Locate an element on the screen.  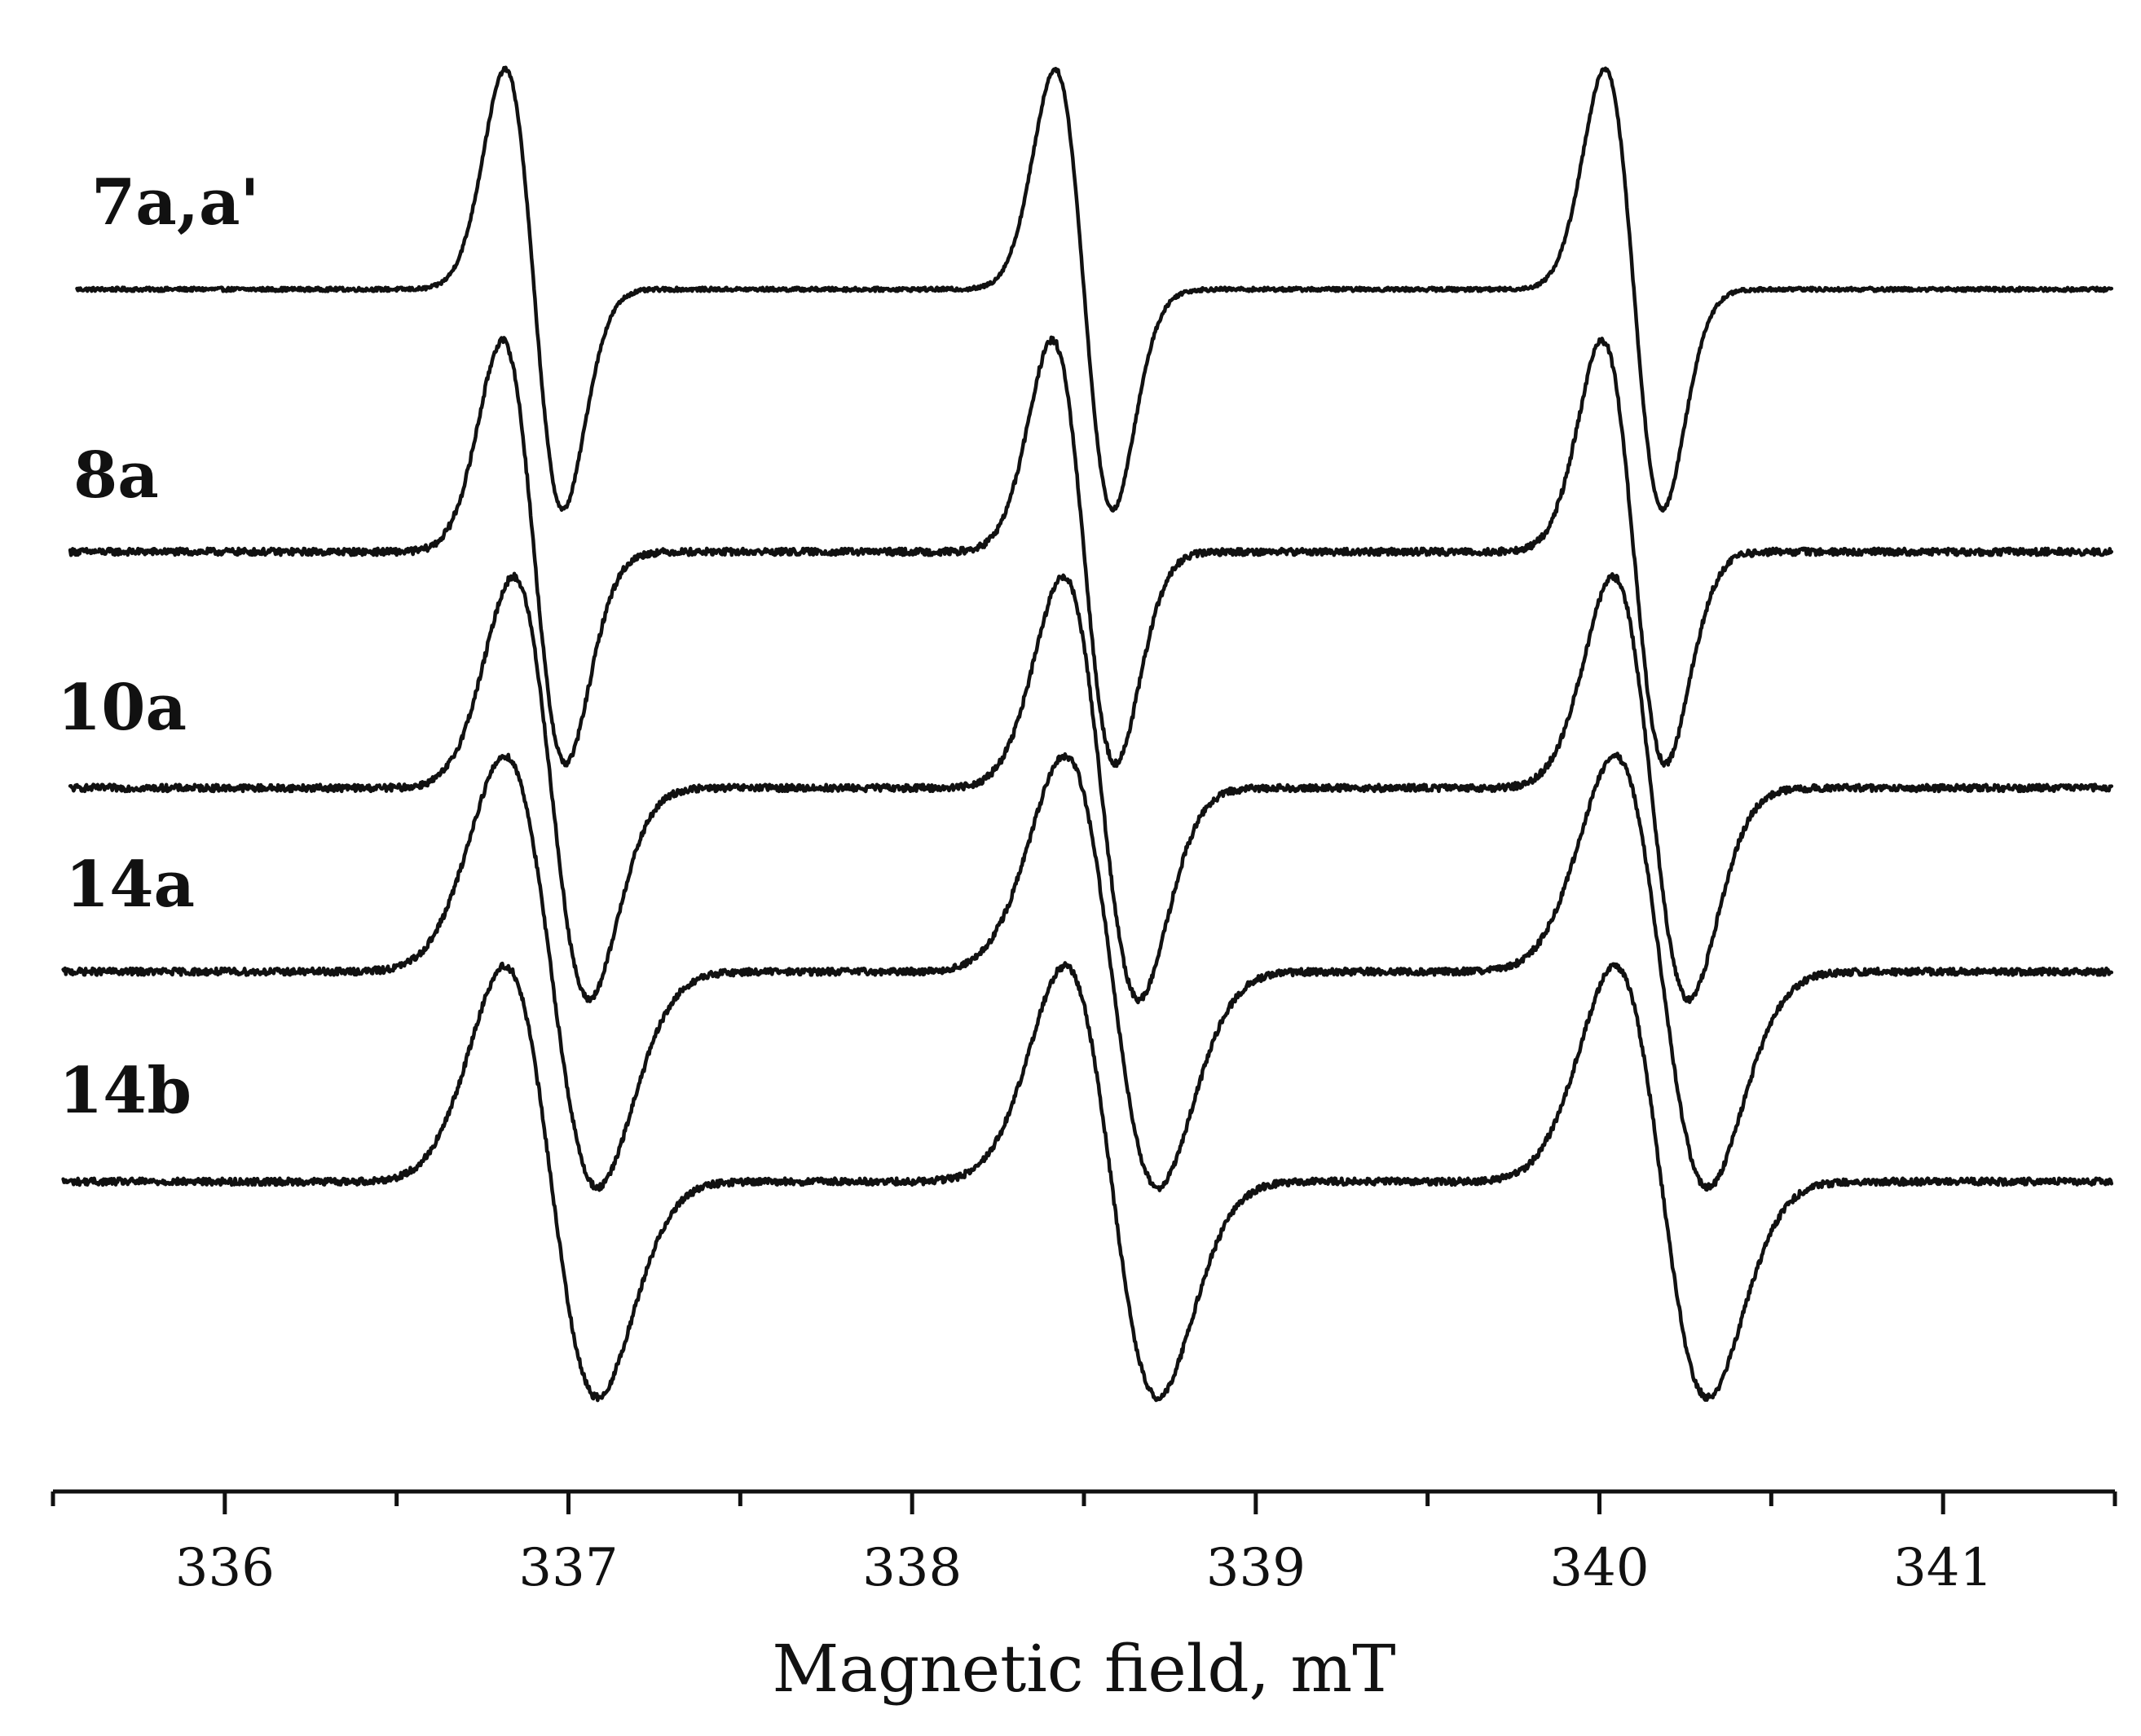
x-tick-label: 337 is located at coordinates (568, 1568).